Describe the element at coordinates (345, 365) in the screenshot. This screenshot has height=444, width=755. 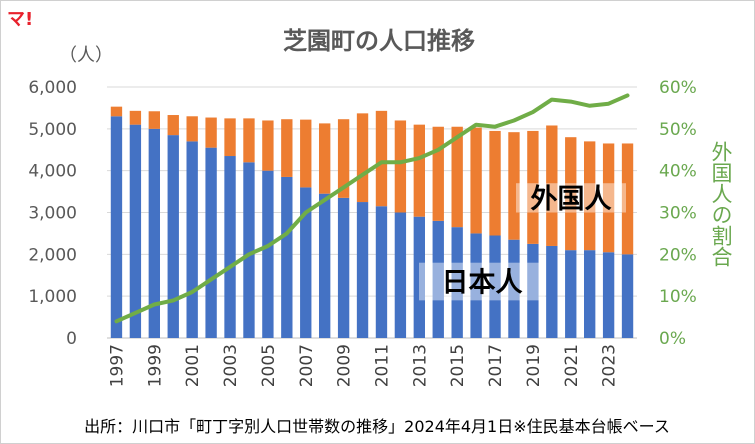
I see `x-tick-label: 2009` at that location.